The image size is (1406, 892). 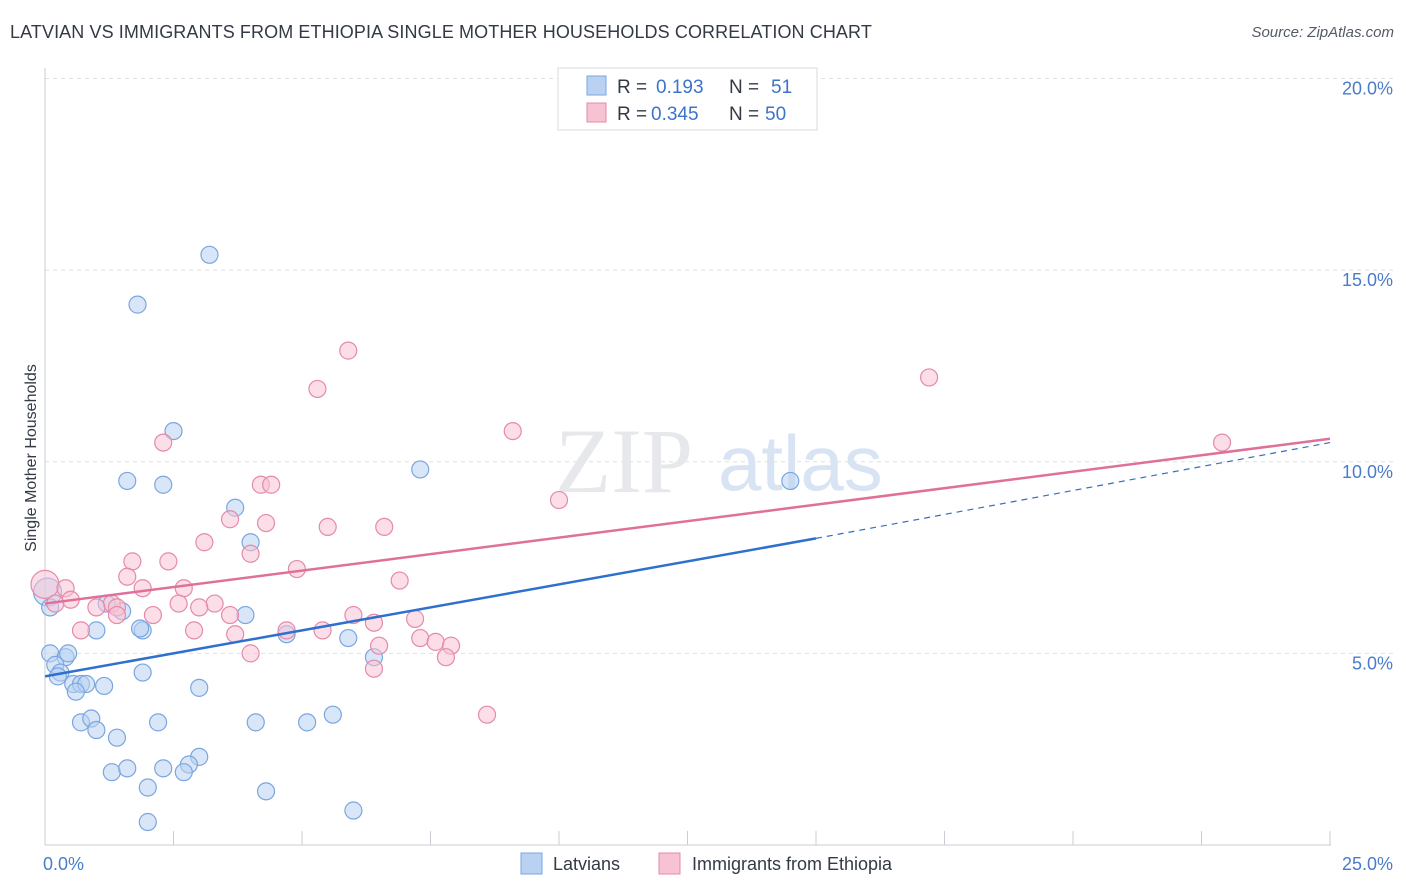 What do you see at coordinates (1367, 280) in the screenshot?
I see `y-tick-label: 15.0%` at bounding box center [1367, 280].